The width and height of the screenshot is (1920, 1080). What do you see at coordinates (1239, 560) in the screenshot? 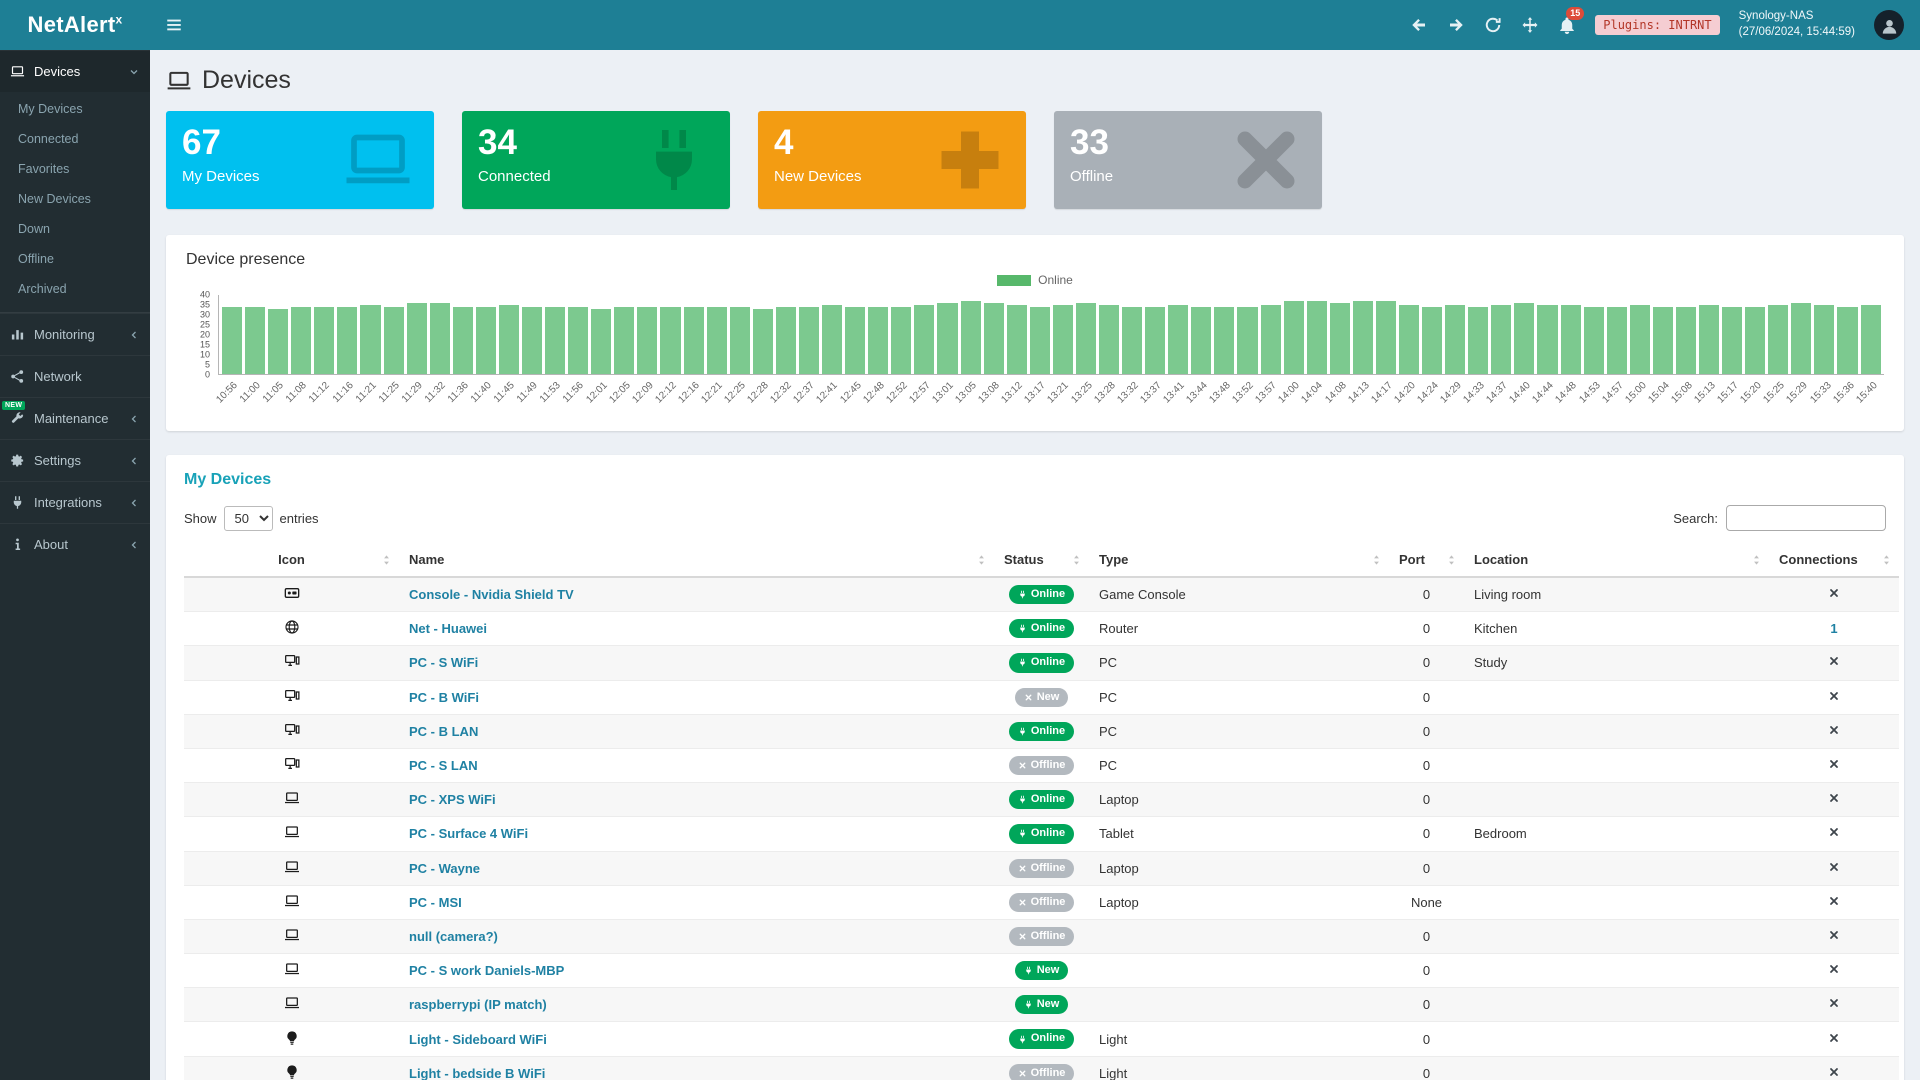
I see `column-header-type: Type` at bounding box center [1239, 560].